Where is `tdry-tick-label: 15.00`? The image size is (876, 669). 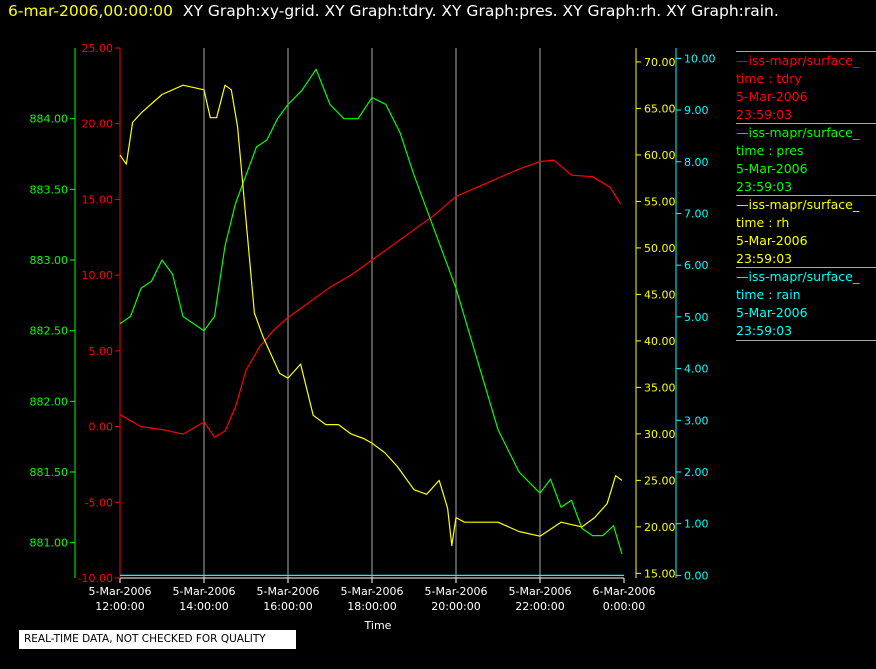 tdry-tick-label: 15.00 is located at coordinates (98, 199).